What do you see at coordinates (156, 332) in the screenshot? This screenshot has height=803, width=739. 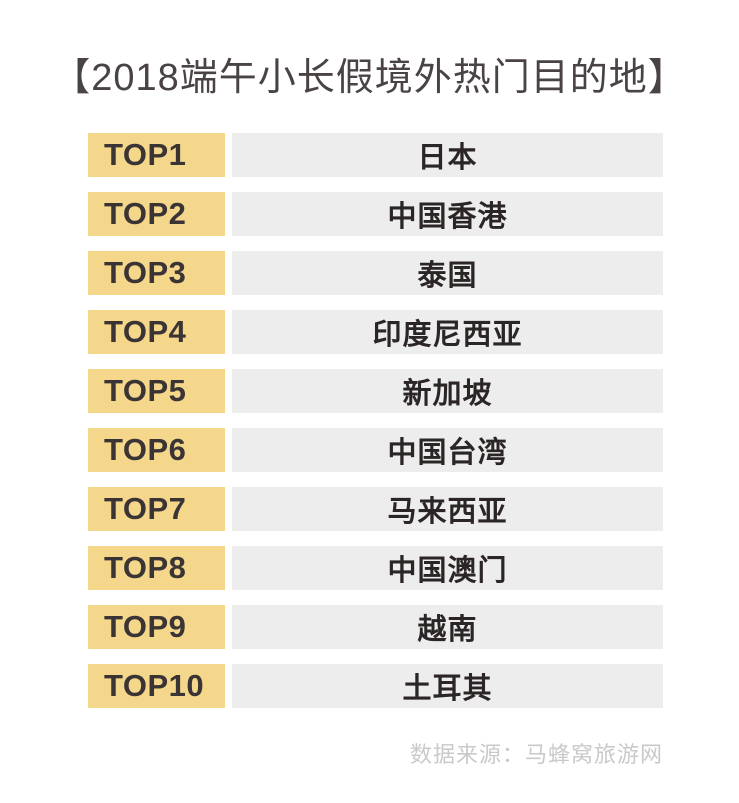 I see `rank-badge: TOP4` at bounding box center [156, 332].